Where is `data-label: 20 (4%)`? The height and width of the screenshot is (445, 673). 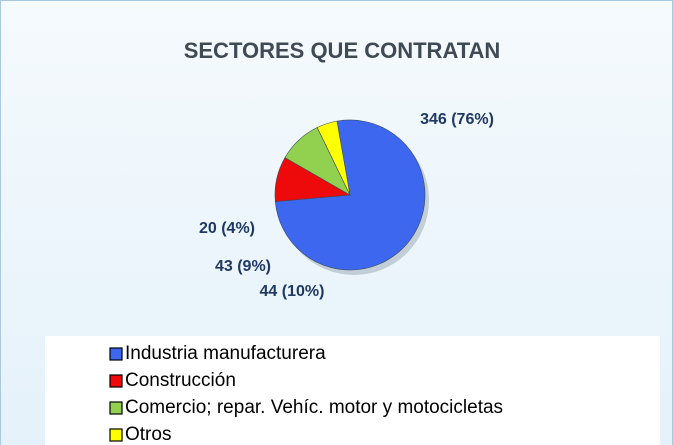
data-label: 20 (4%) is located at coordinates (227, 228).